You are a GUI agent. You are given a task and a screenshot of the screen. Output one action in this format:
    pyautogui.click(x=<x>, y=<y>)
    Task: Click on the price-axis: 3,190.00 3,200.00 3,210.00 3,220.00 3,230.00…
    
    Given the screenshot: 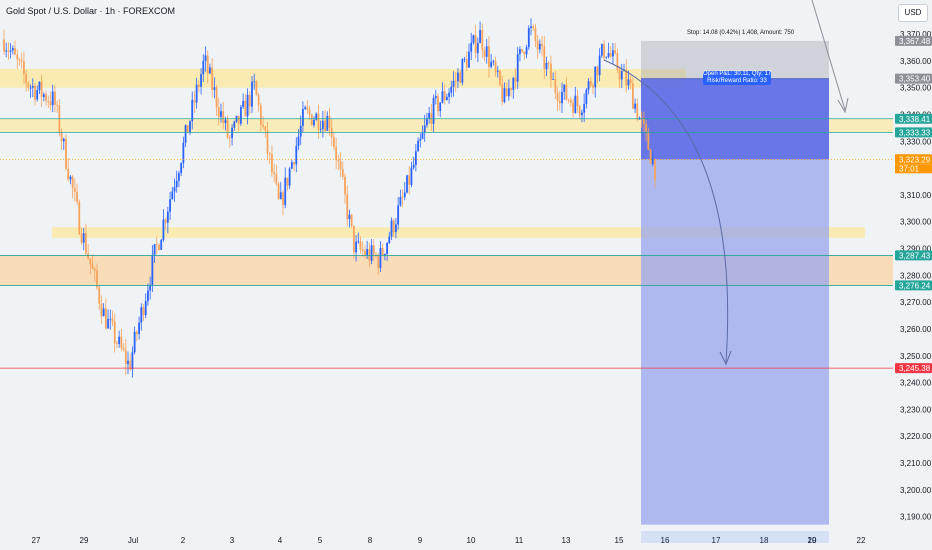 What is the action you would take?
    pyautogui.click(x=912, y=275)
    